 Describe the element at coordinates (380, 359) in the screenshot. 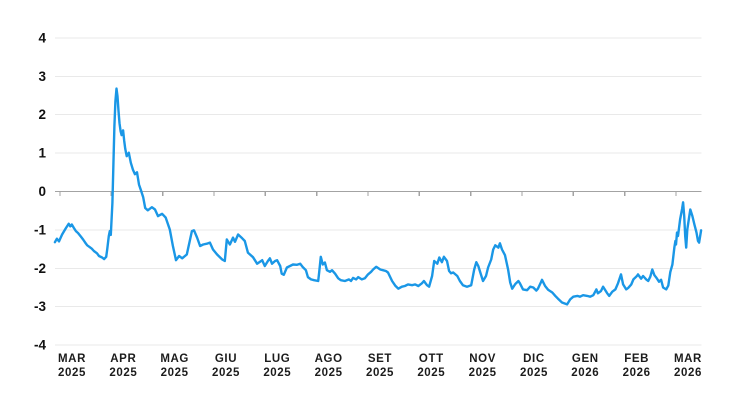

I see `x-axis-label-month: SET` at that location.